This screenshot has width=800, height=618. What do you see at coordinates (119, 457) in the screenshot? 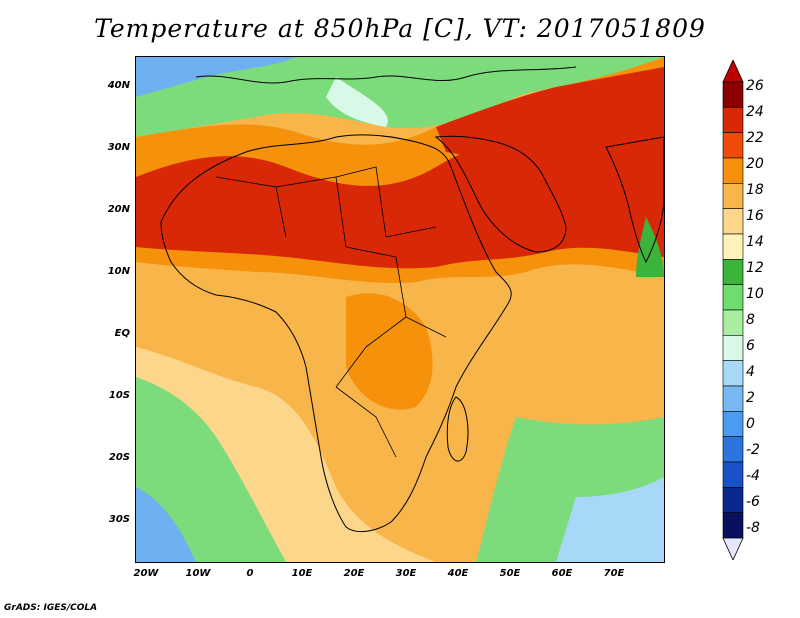
I see `lat-label-20s: 20S` at bounding box center [119, 457].